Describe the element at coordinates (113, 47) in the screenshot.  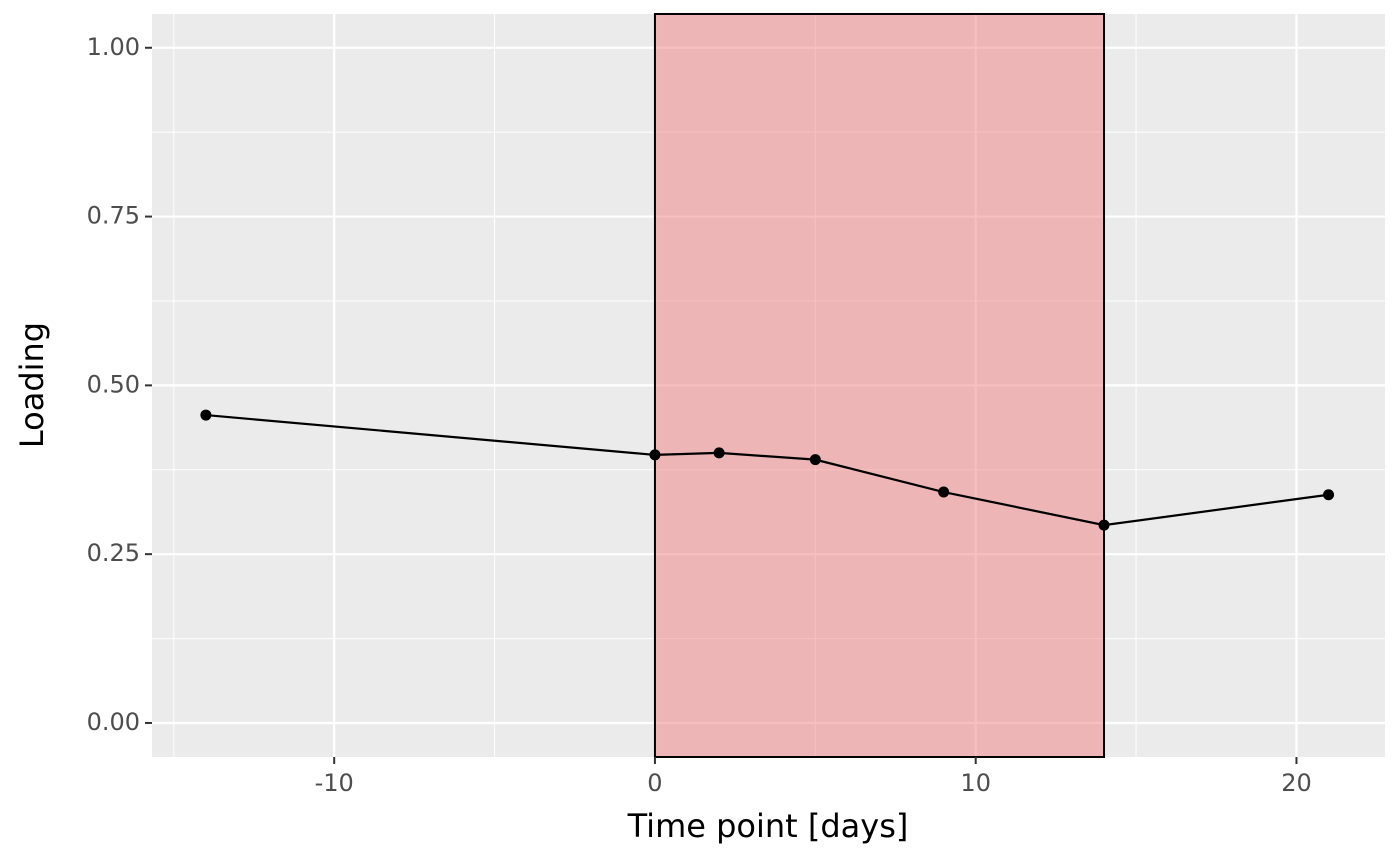
I see `y-tick-label: 1.00` at that location.